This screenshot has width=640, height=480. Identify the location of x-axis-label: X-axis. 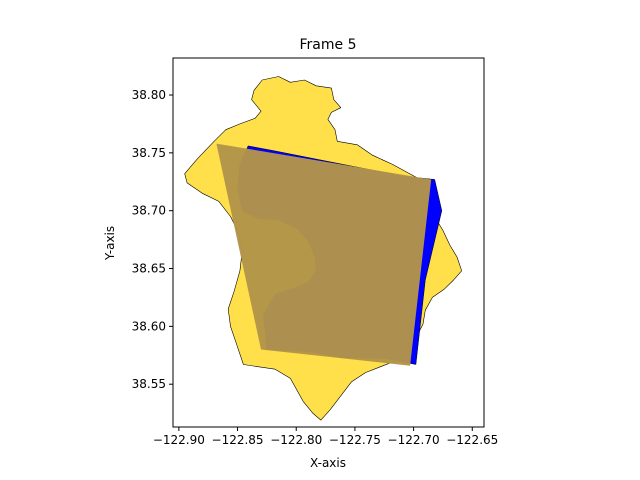
(328, 463).